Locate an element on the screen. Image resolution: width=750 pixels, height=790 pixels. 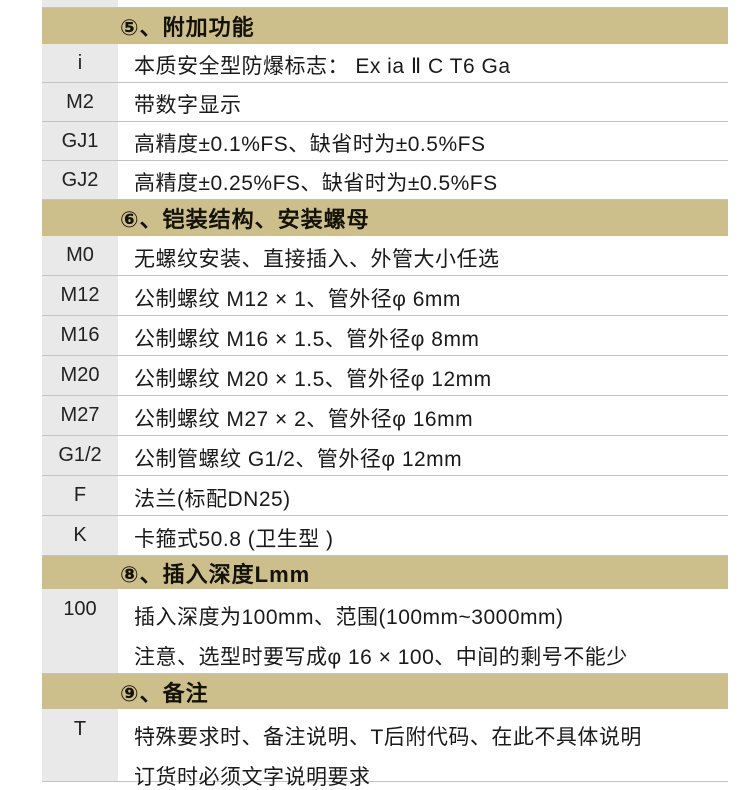
row-desc: 公制螺纹 M27 × 2、管外径φ 16mm is located at coordinates (423, 415).